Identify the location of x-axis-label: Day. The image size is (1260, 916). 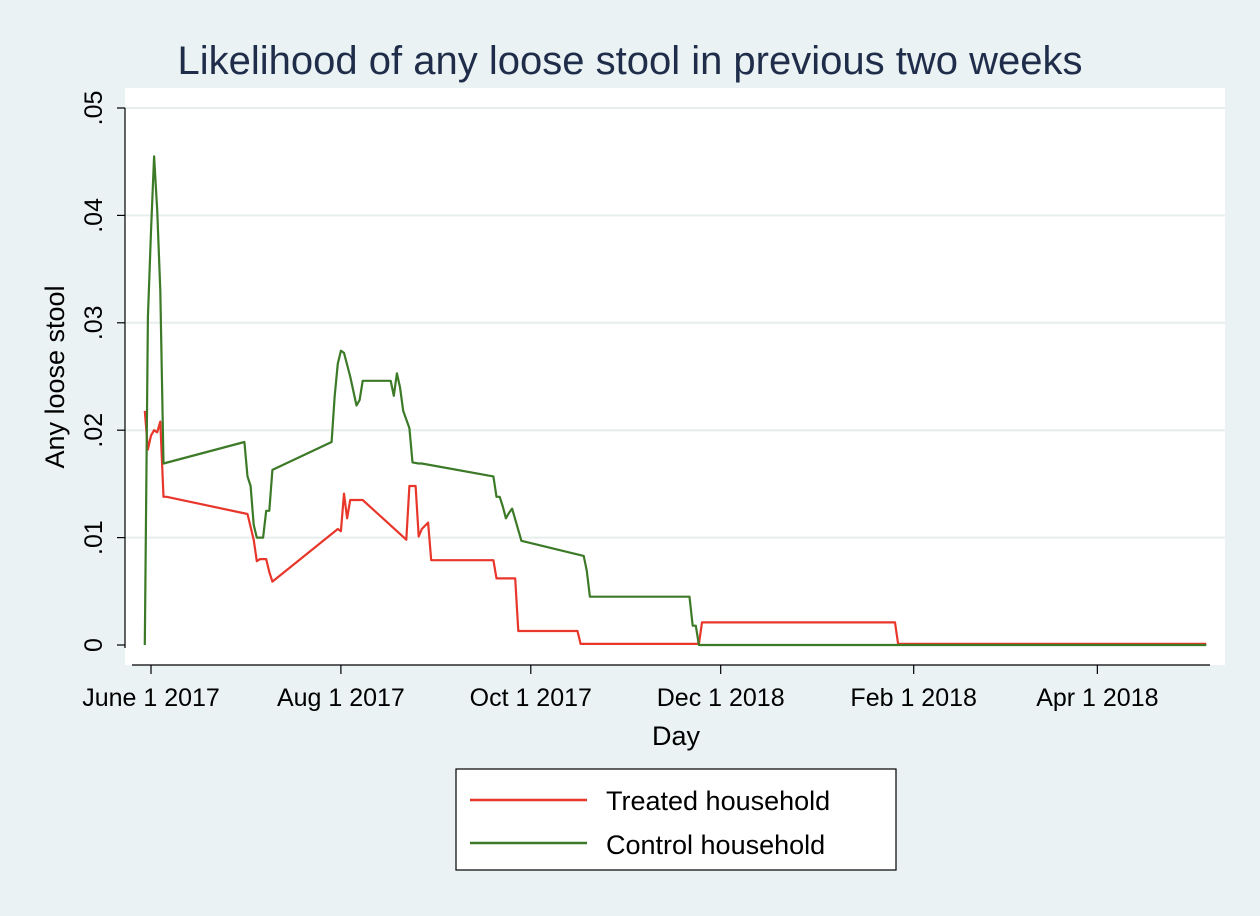
(676, 736).